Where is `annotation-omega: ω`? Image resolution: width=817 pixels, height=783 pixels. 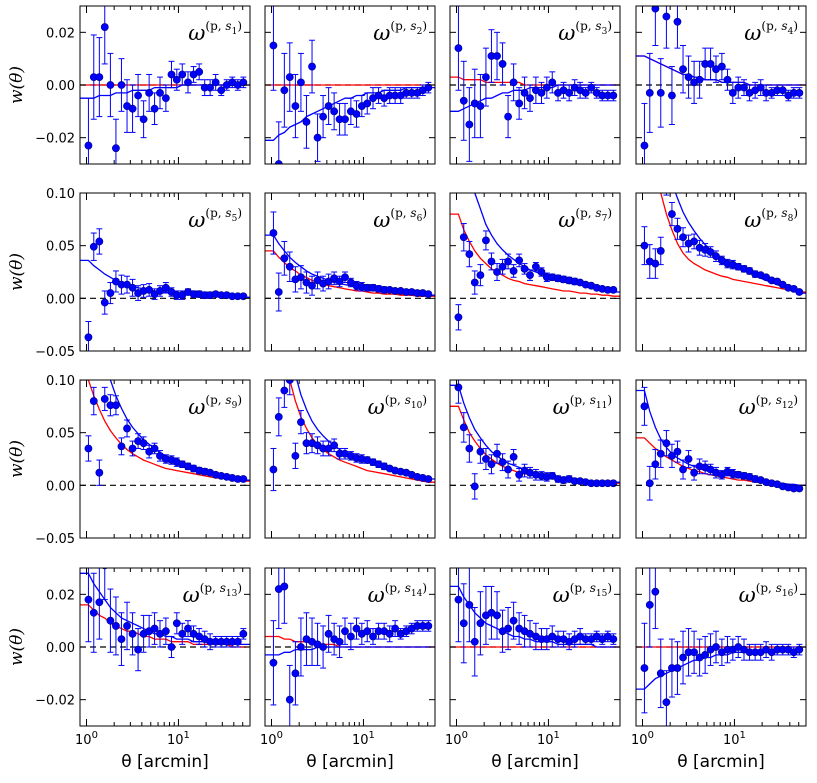 annotation-omega: ω is located at coordinates (376, 595).